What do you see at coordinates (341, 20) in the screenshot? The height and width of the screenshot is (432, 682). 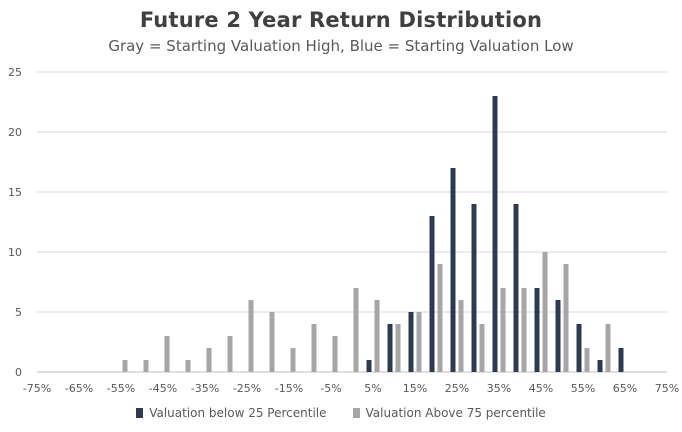 I see `chart-title: Future 2 Year Return Distribution` at bounding box center [341, 20].